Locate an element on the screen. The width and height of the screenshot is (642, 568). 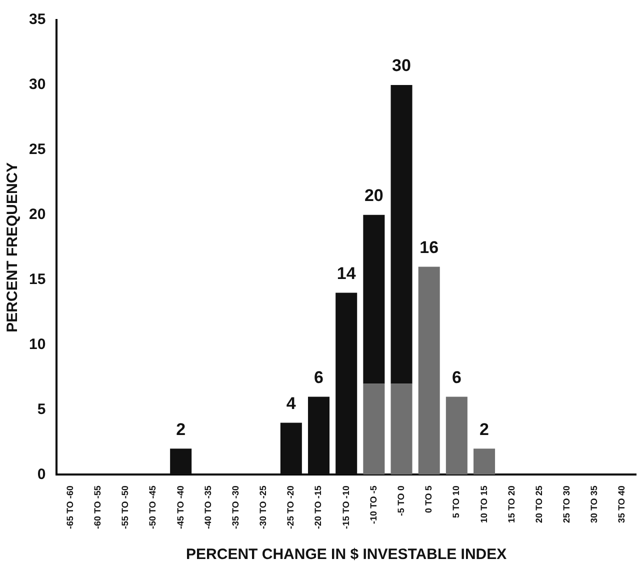
total-label: 16 is located at coordinates (429, 247).